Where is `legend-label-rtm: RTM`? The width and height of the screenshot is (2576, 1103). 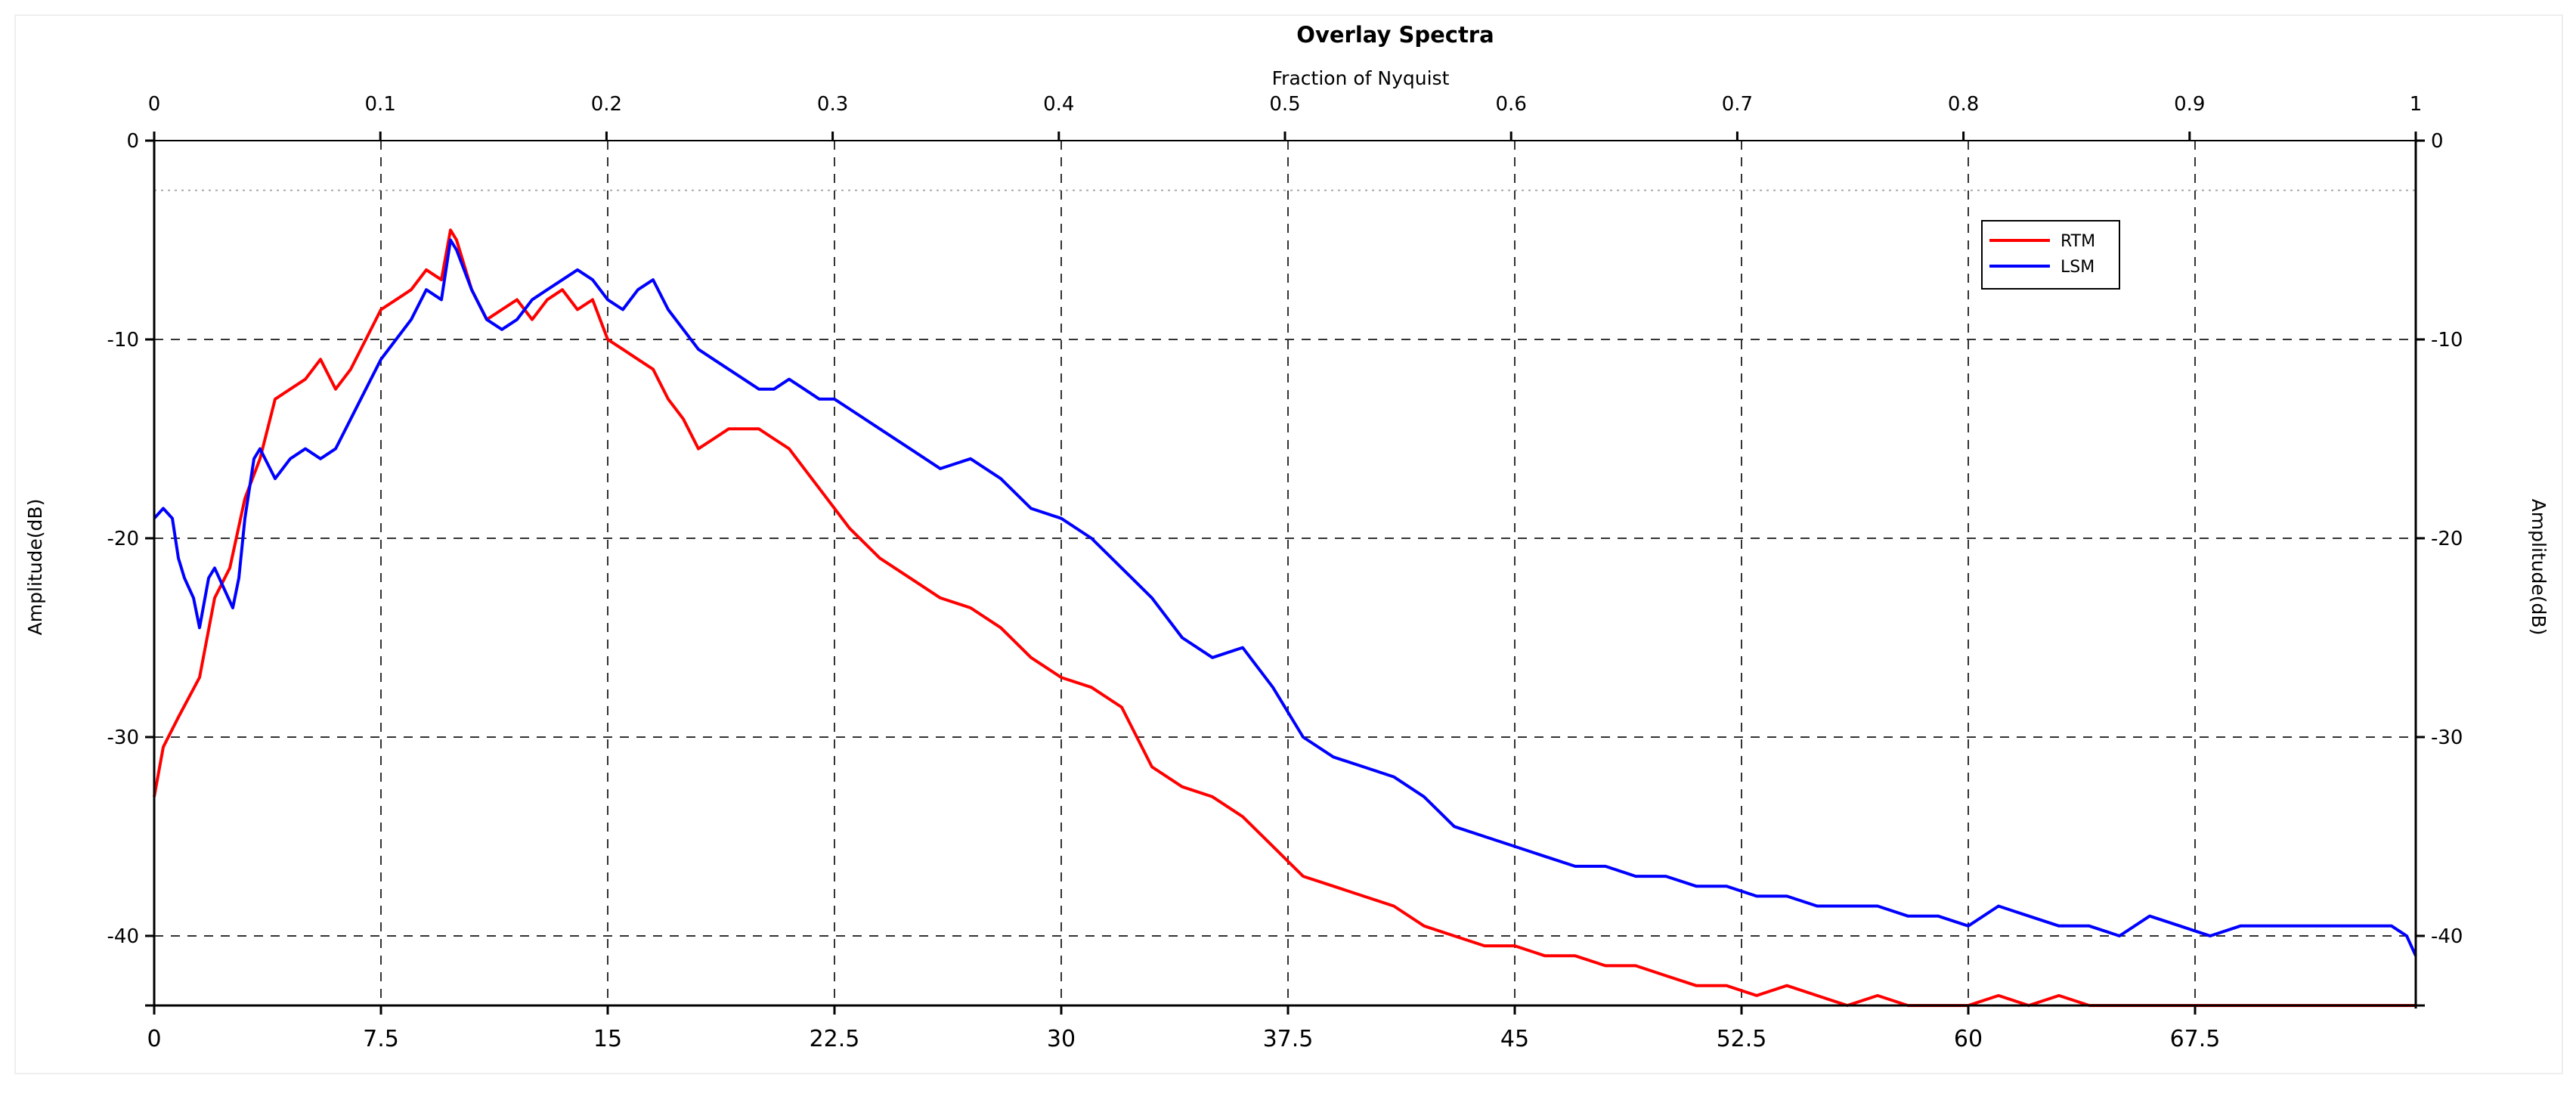 legend-label-rtm: RTM is located at coordinates (2077, 241).